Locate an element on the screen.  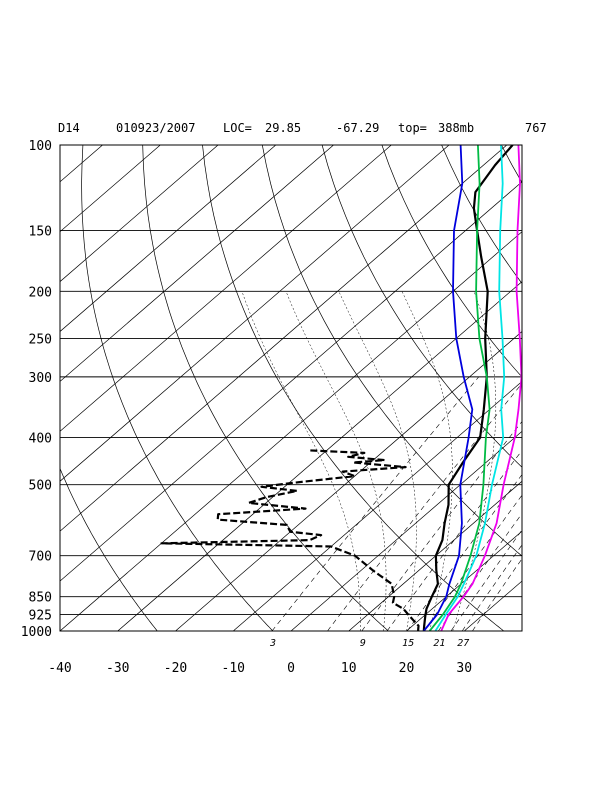
pressure-tick-label: 250 is located at coordinates (40, 339).